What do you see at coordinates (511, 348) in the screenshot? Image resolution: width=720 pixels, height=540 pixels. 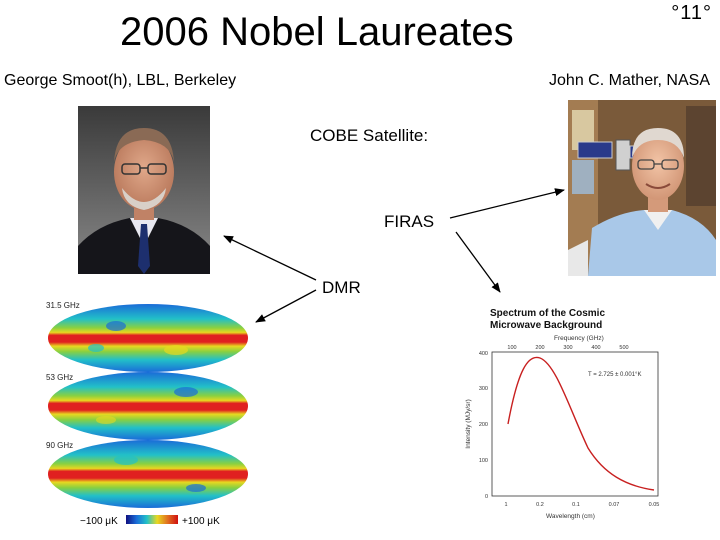 I see `top-tick: 100` at bounding box center [511, 348].